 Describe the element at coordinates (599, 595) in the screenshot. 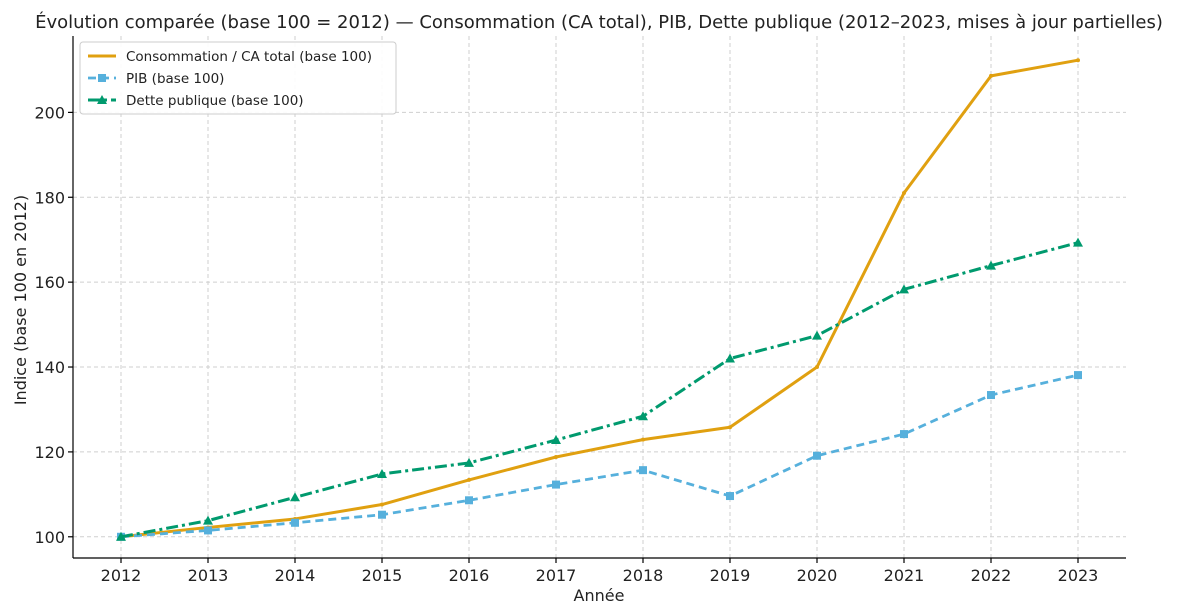

I see `x-axis-label: Année` at that location.